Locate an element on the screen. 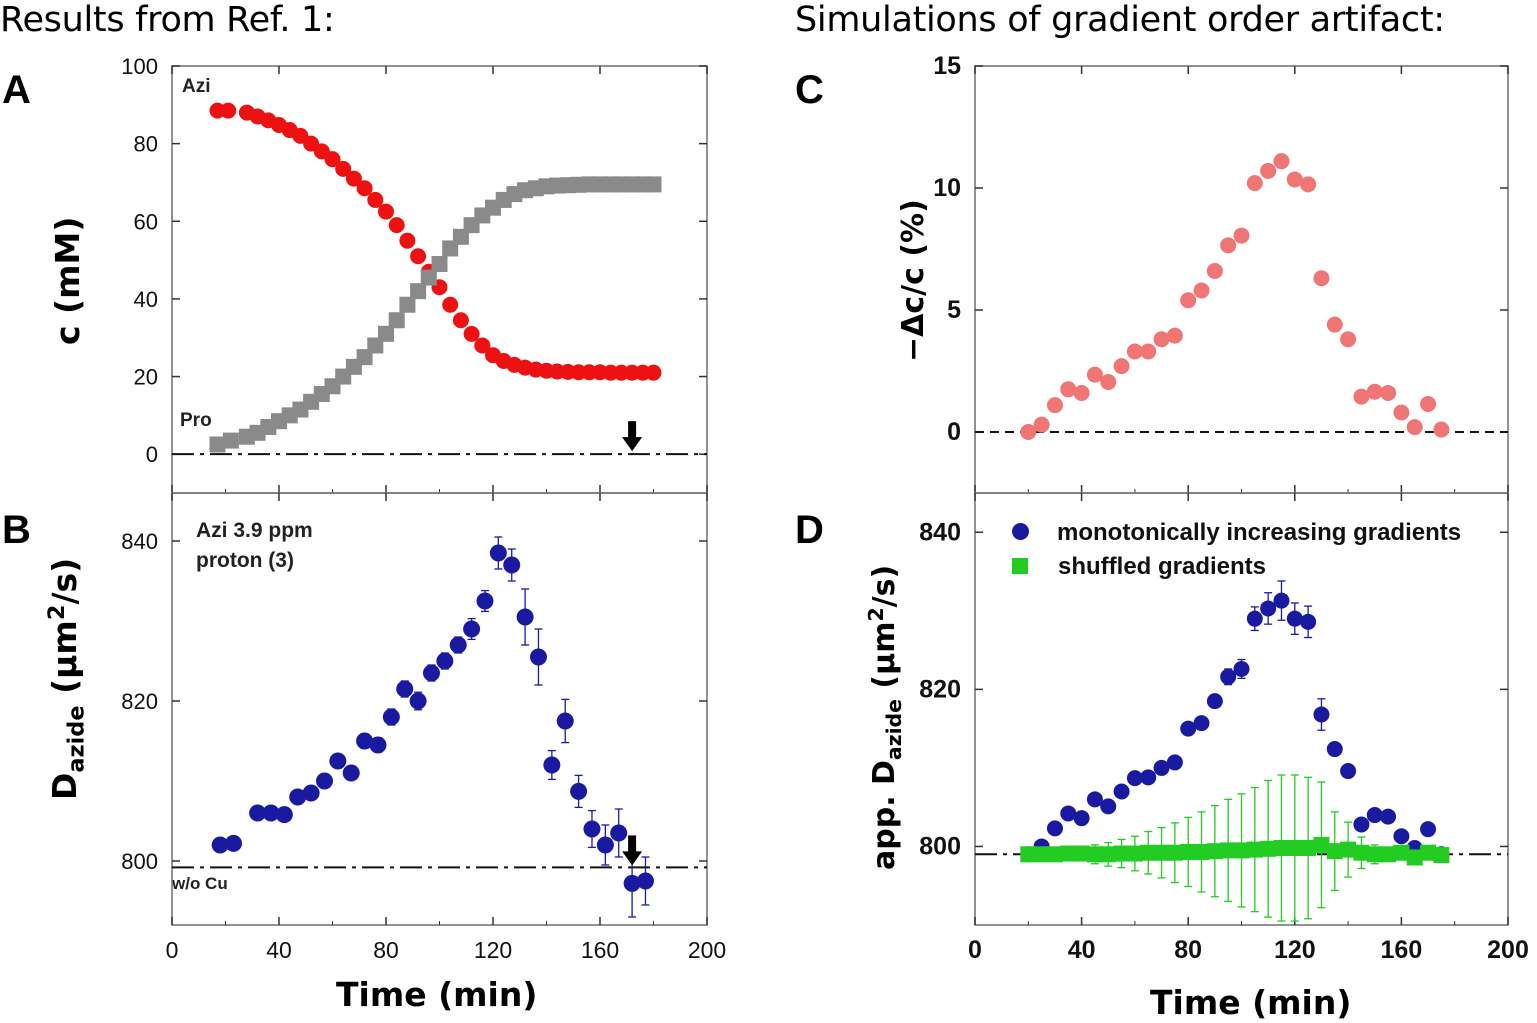 This screenshot has height=1023, width=1537. legend-item-monotonic: monotonically increasing gradients is located at coordinates (1236, 533).